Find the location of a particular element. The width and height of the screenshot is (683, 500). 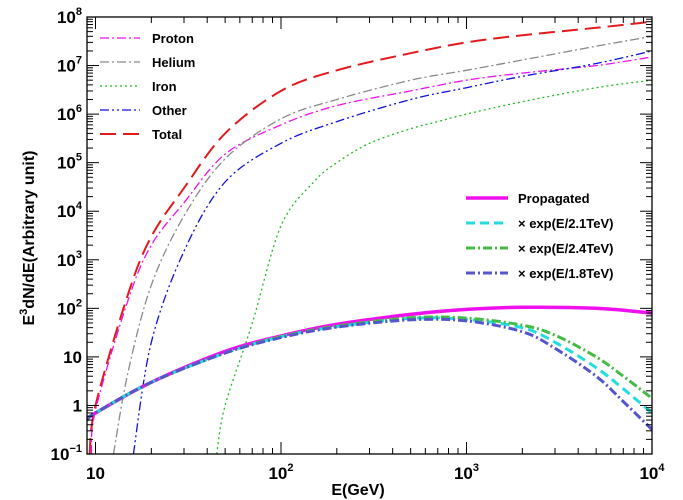

legend-label-right-3: × exp(E/1.8TeV) is located at coordinates (566, 273).